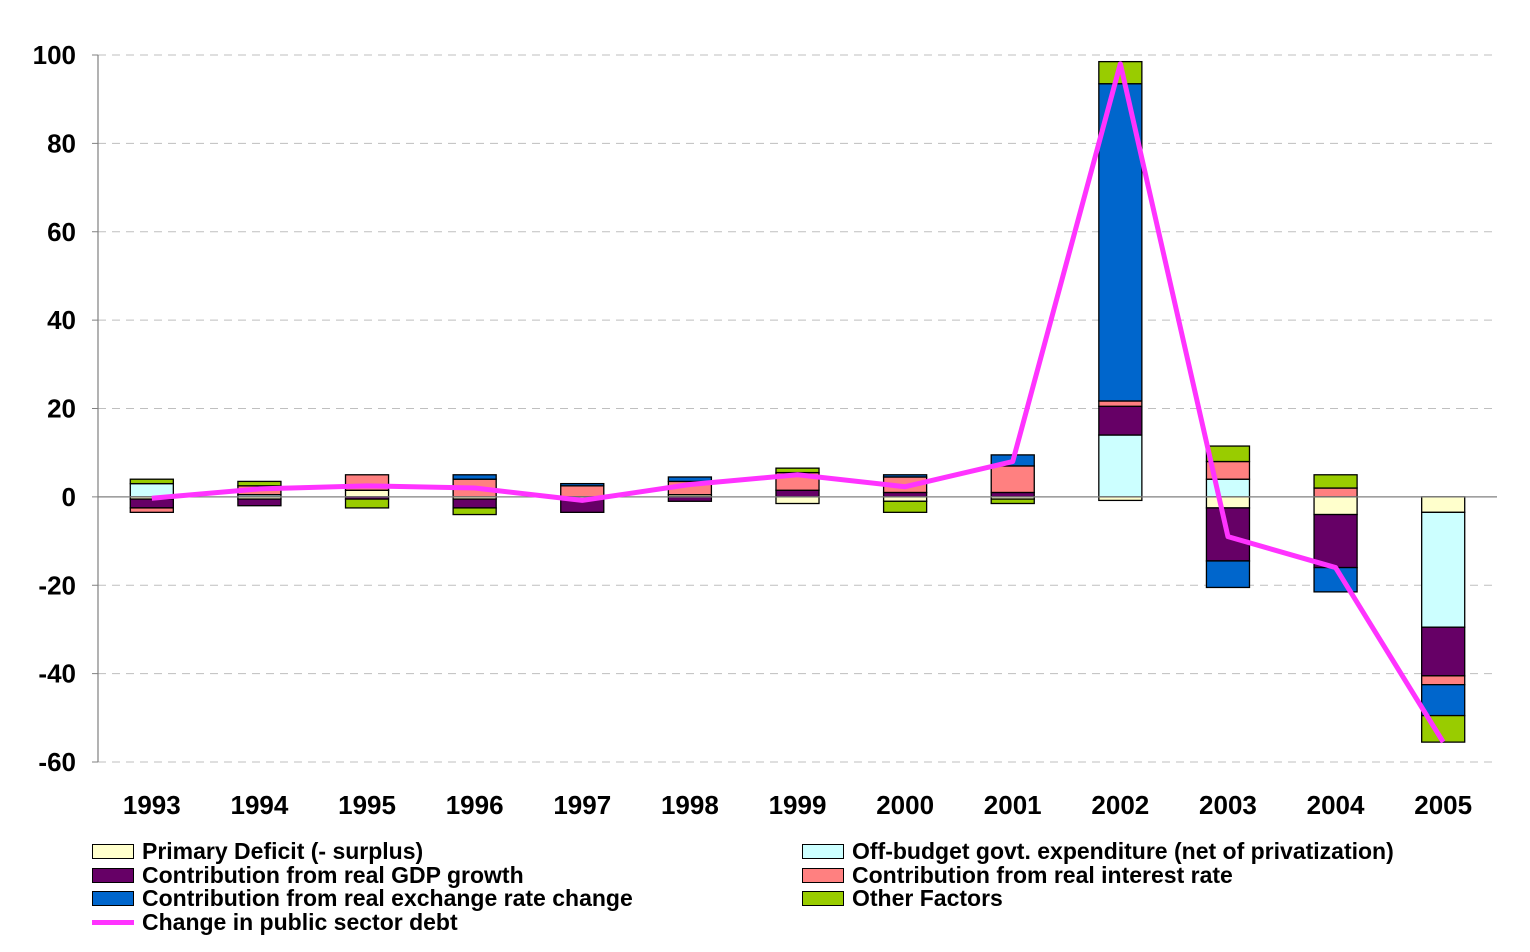 The image size is (1530, 952). I want to click on legend-label: Primary Deficit (- surplus), so click(283, 851).